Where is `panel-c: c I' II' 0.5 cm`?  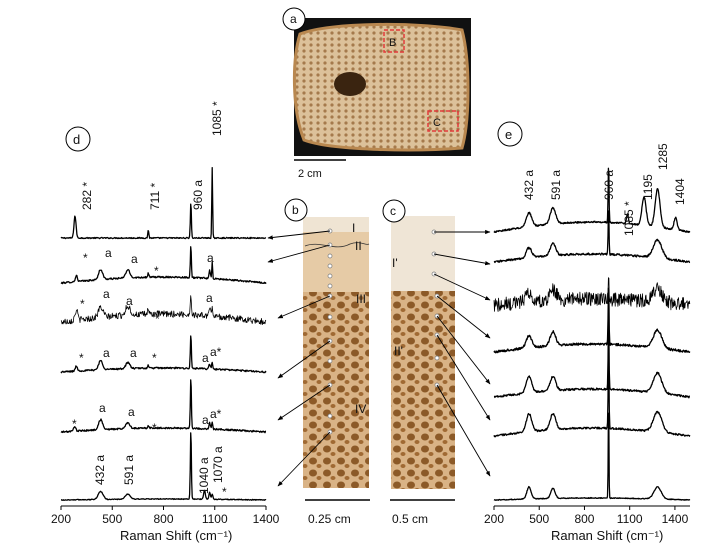 panel-c: c I' II' 0.5 cm is located at coordinates (418, 362).